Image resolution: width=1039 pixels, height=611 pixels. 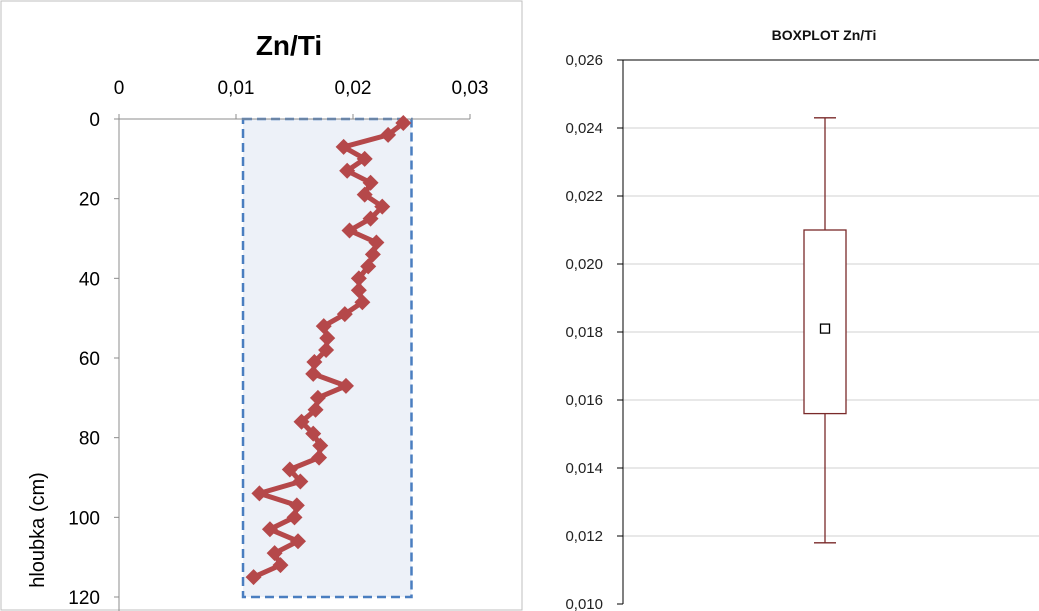 I want to click on x-tick-label: 0, so click(x=119, y=88).